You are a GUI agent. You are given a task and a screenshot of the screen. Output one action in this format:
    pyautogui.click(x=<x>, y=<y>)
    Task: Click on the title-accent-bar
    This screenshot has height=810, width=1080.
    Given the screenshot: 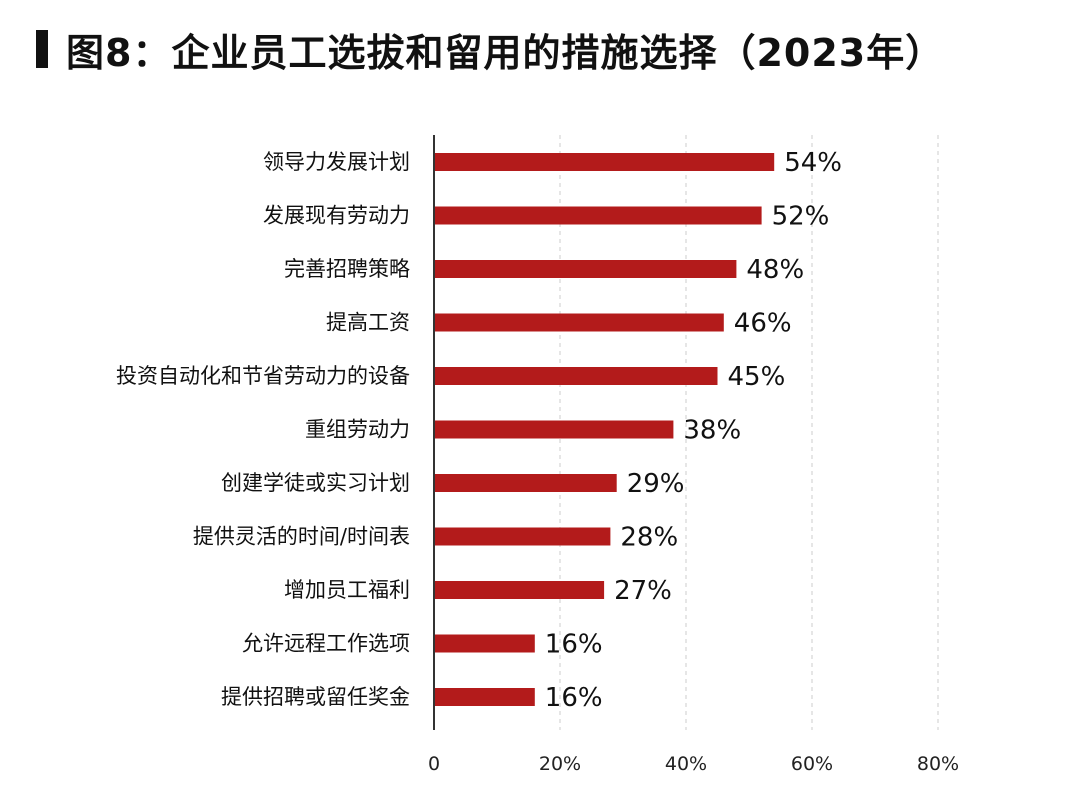 What is the action you would take?
    pyautogui.click(x=42, y=49)
    